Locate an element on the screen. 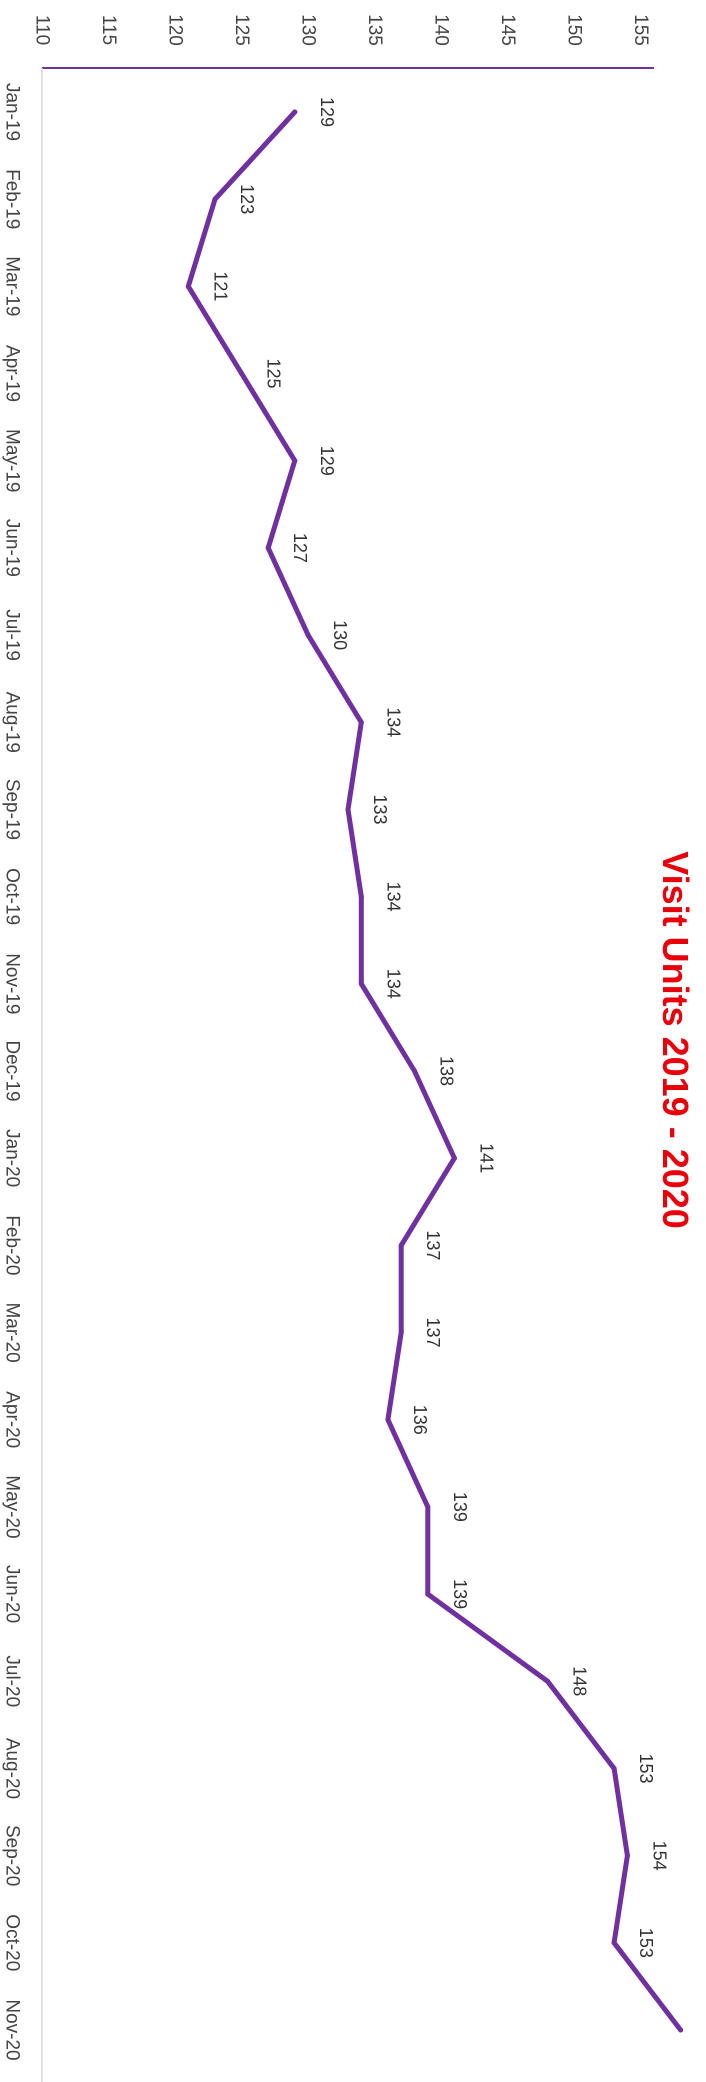  value-tick-label: 110 is located at coordinates (42, 30).